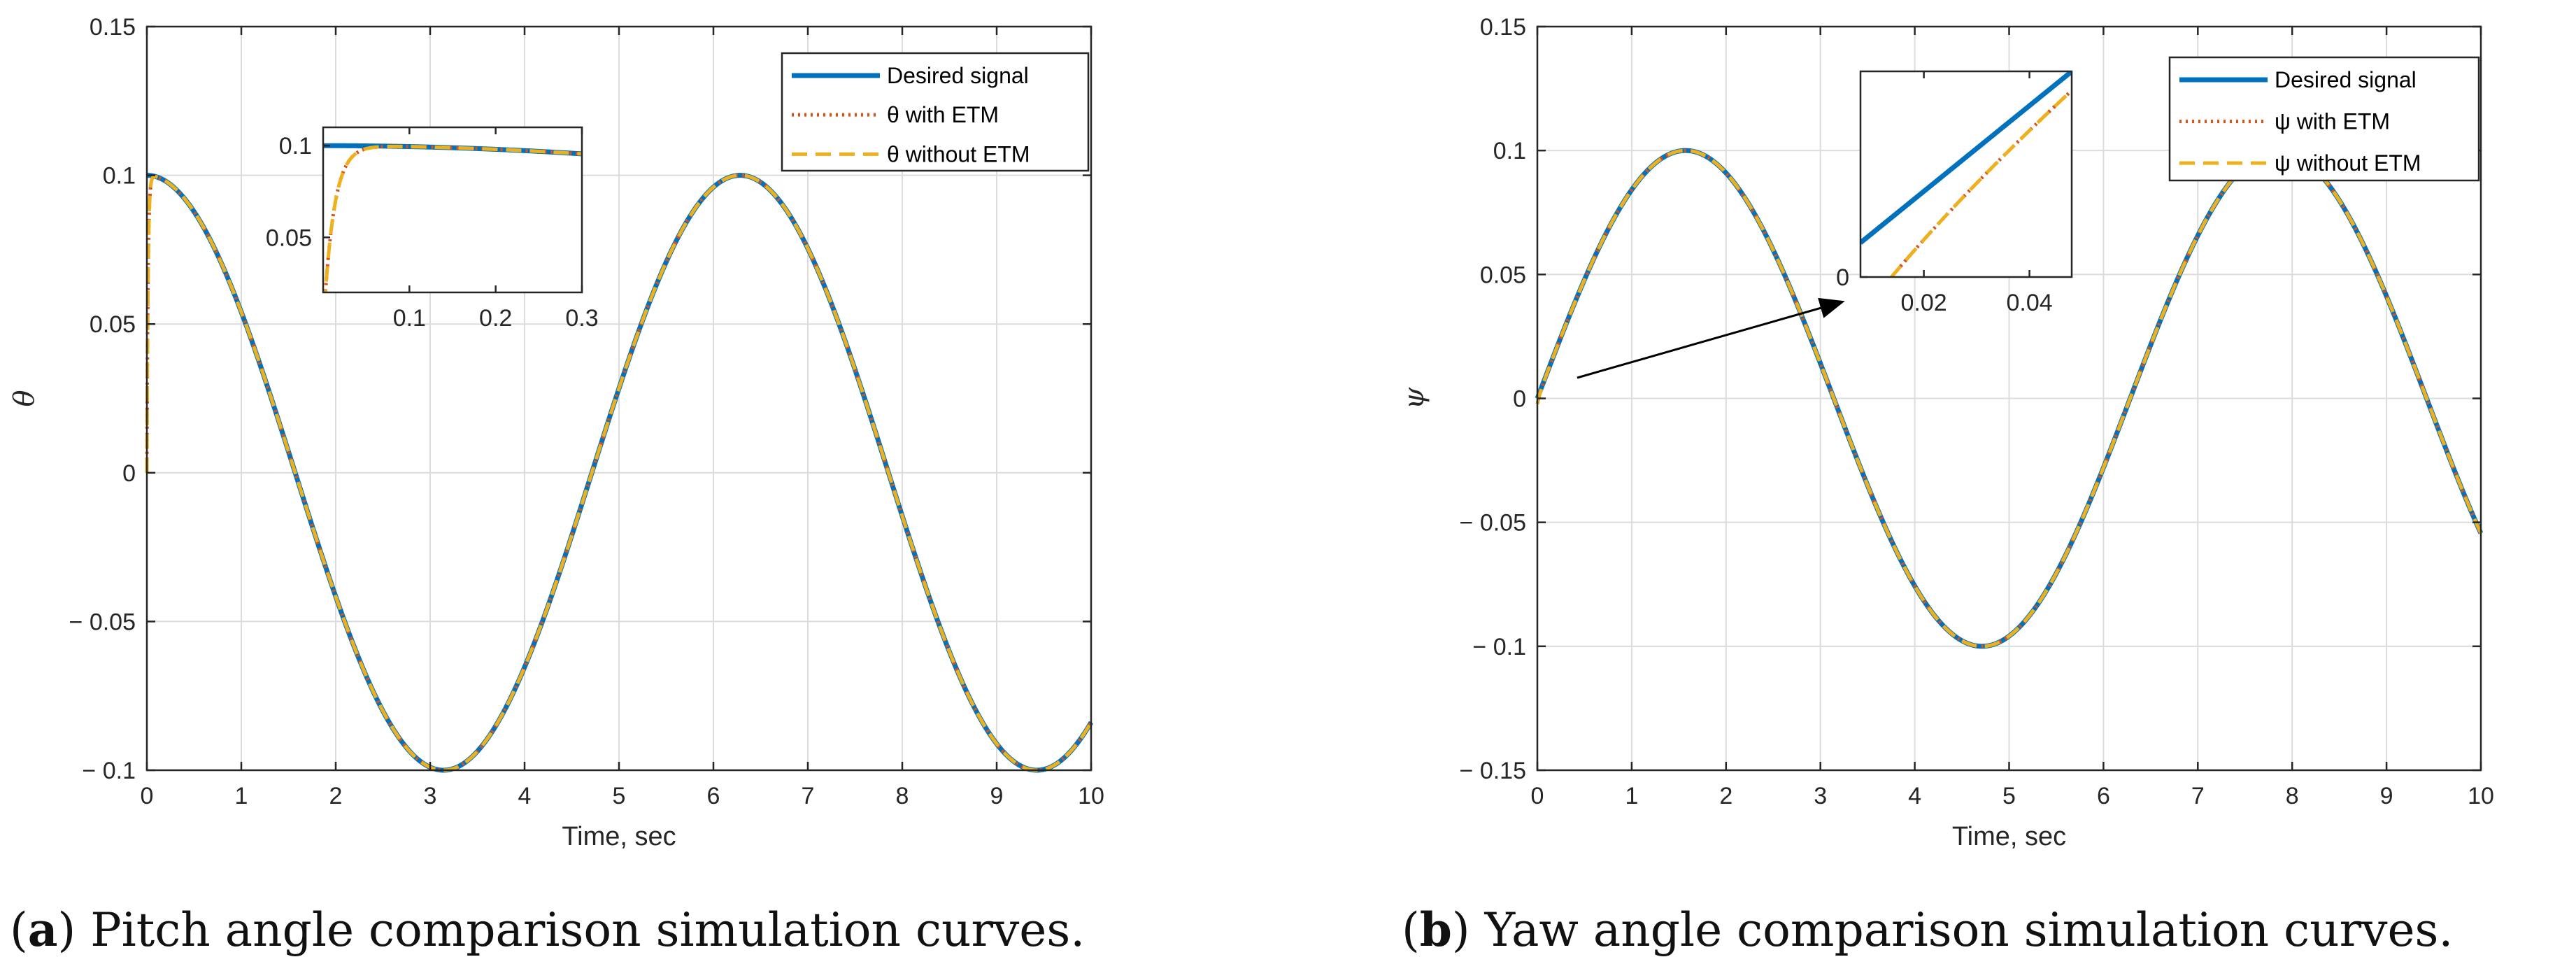 The width and height of the screenshot is (2576, 964). What do you see at coordinates (409, 319) in the screenshot?
I see `inset-x-tick-label: 0.1` at bounding box center [409, 319].